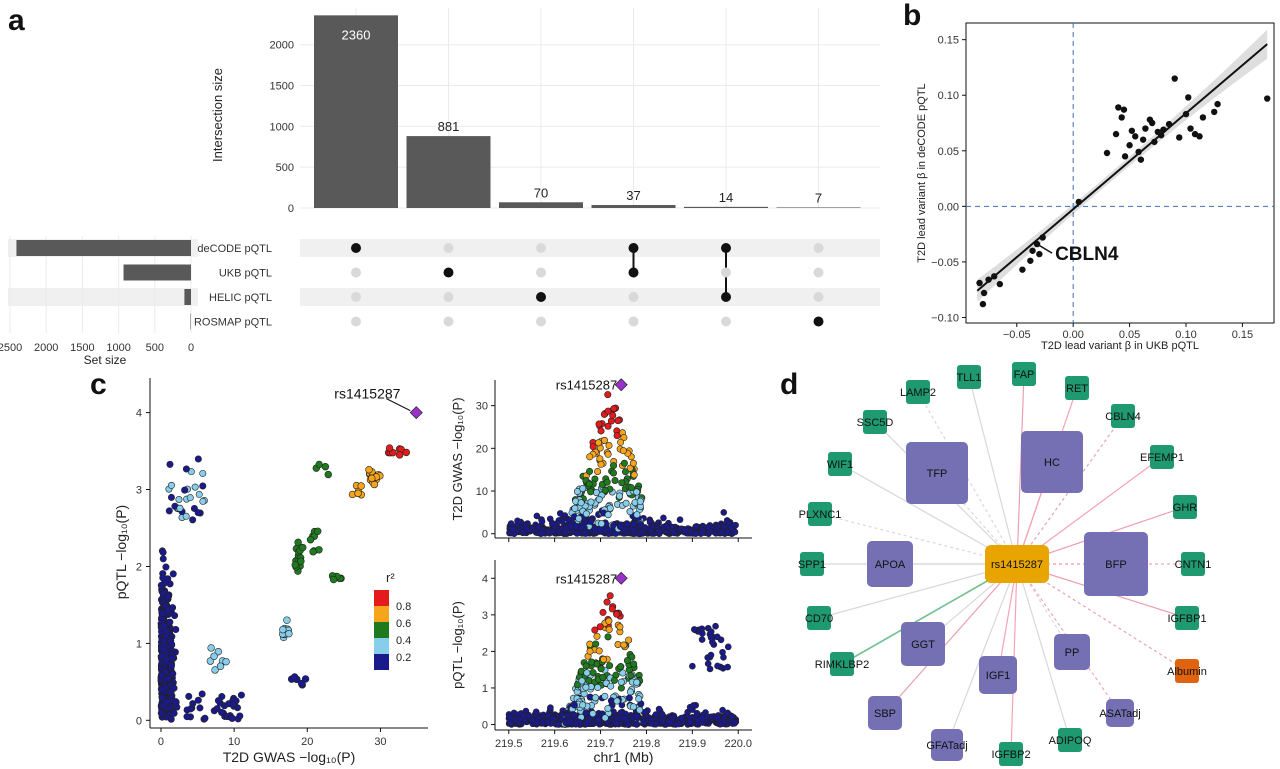  Describe the element at coordinates (968, 378) in the screenshot. I see `protein-node-label: TLL1` at that location.